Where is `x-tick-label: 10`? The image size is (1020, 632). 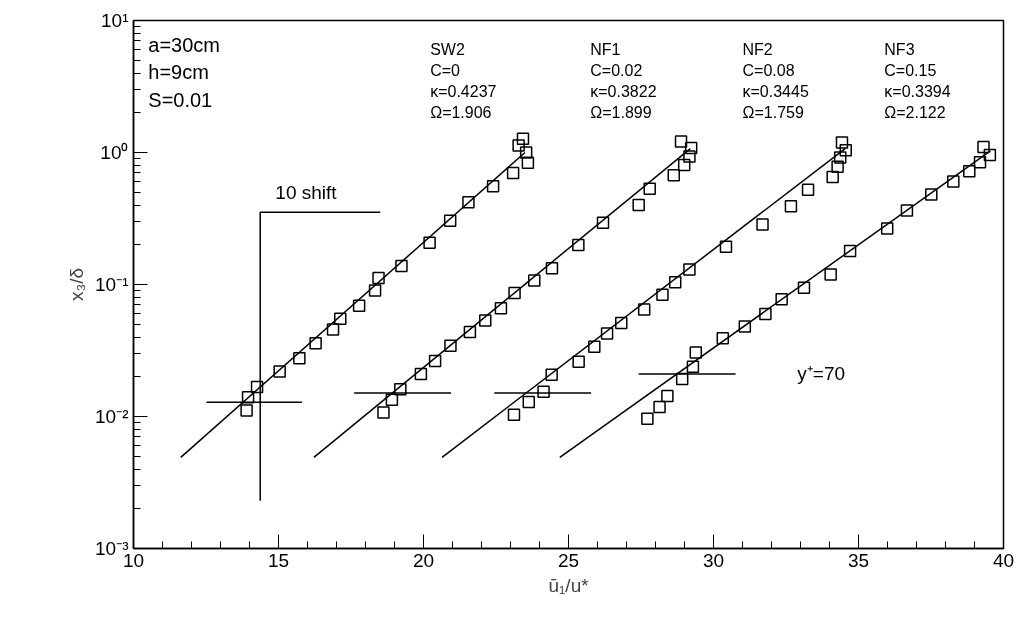 x-tick-label: 10 is located at coordinates (133, 560).